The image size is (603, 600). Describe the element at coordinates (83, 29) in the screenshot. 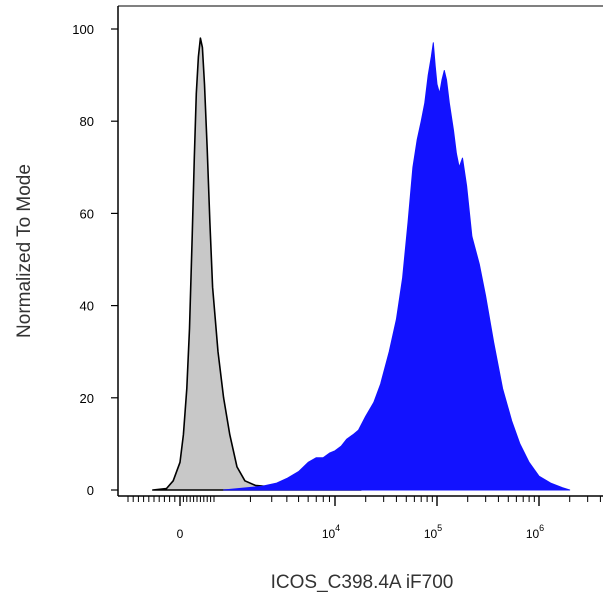

I see `y-tick-label-5: 100` at that location.